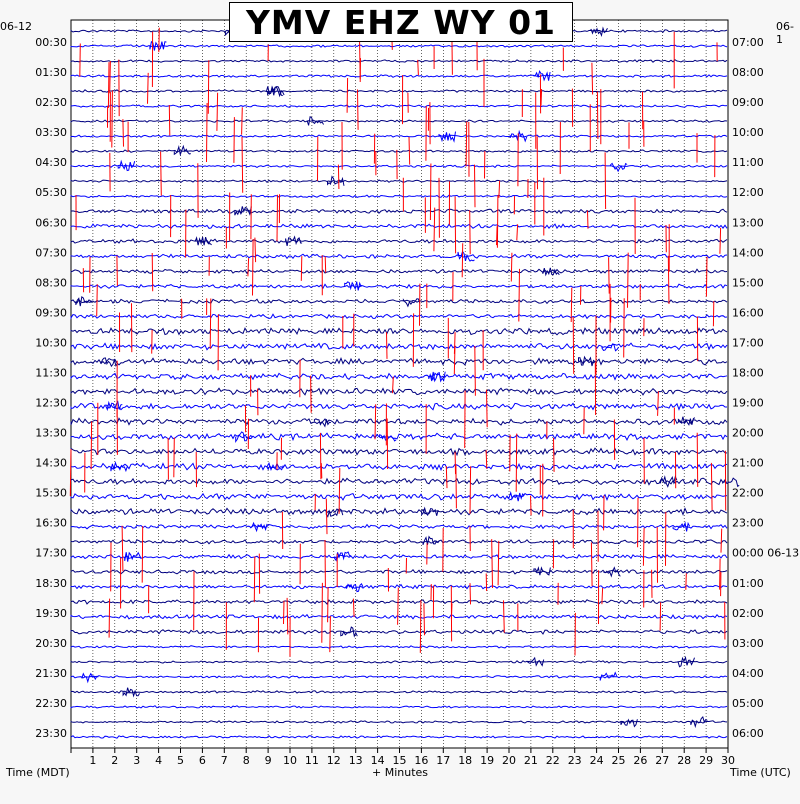  Describe the element at coordinates (51, 523) in the screenshot. I see `left-time-label: 16:30` at that location.